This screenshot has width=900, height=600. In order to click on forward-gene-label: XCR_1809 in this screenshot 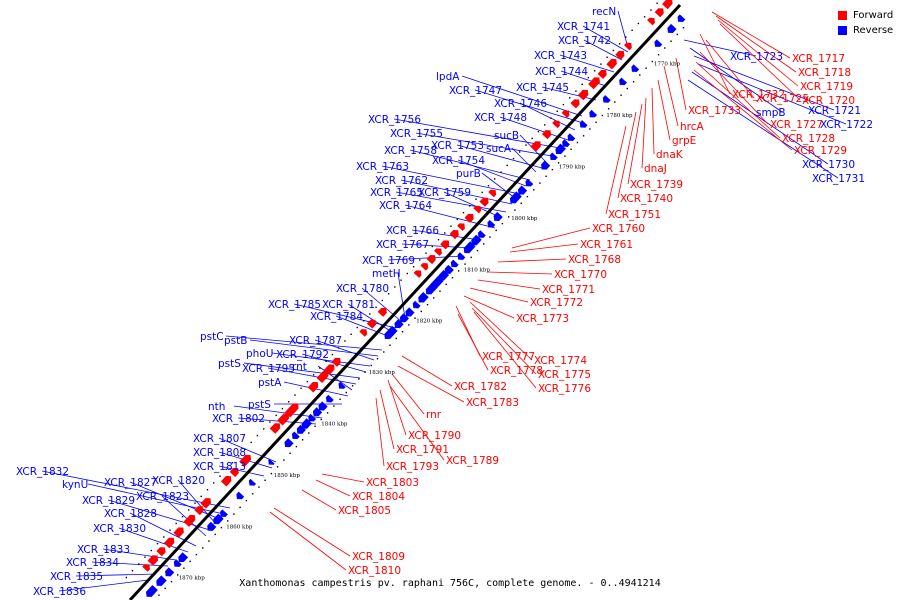, I will do `click(378, 557)`.